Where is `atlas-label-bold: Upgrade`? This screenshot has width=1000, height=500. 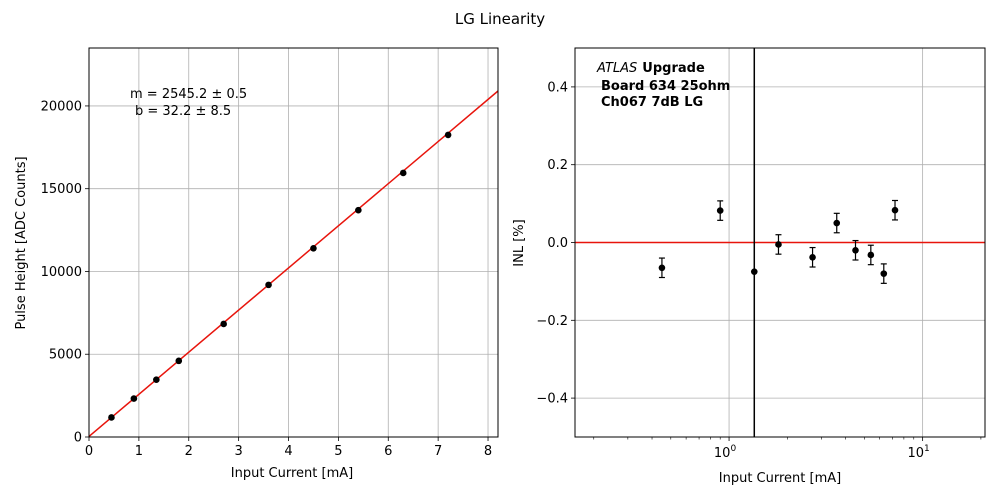 atlas-label-bold: Upgrade is located at coordinates (673, 68).